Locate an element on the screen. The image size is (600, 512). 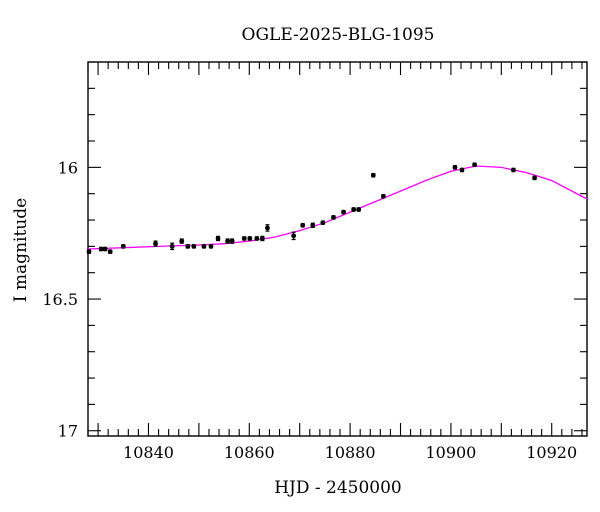
y-tick-labels: 16 16.5 17 is located at coordinates (60, 299).